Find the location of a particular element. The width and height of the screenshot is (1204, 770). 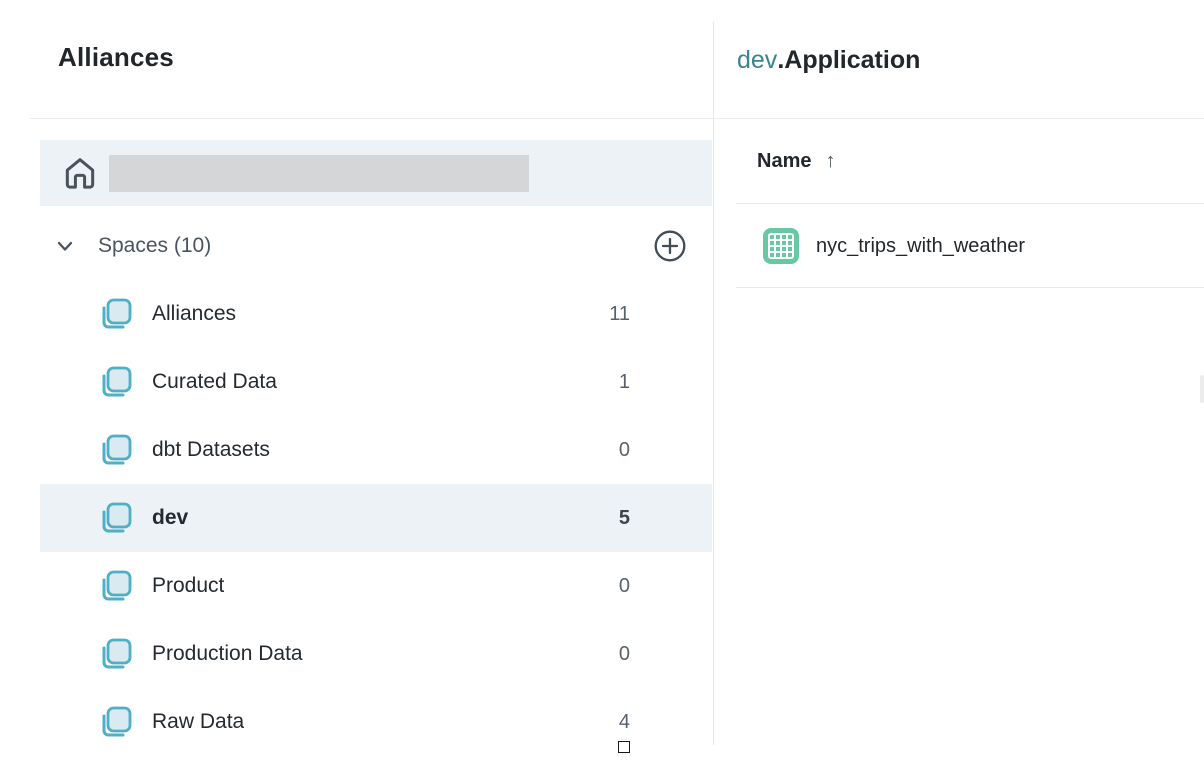

table-row: nyc_trips_with_weather is located at coordinates (959, 246).